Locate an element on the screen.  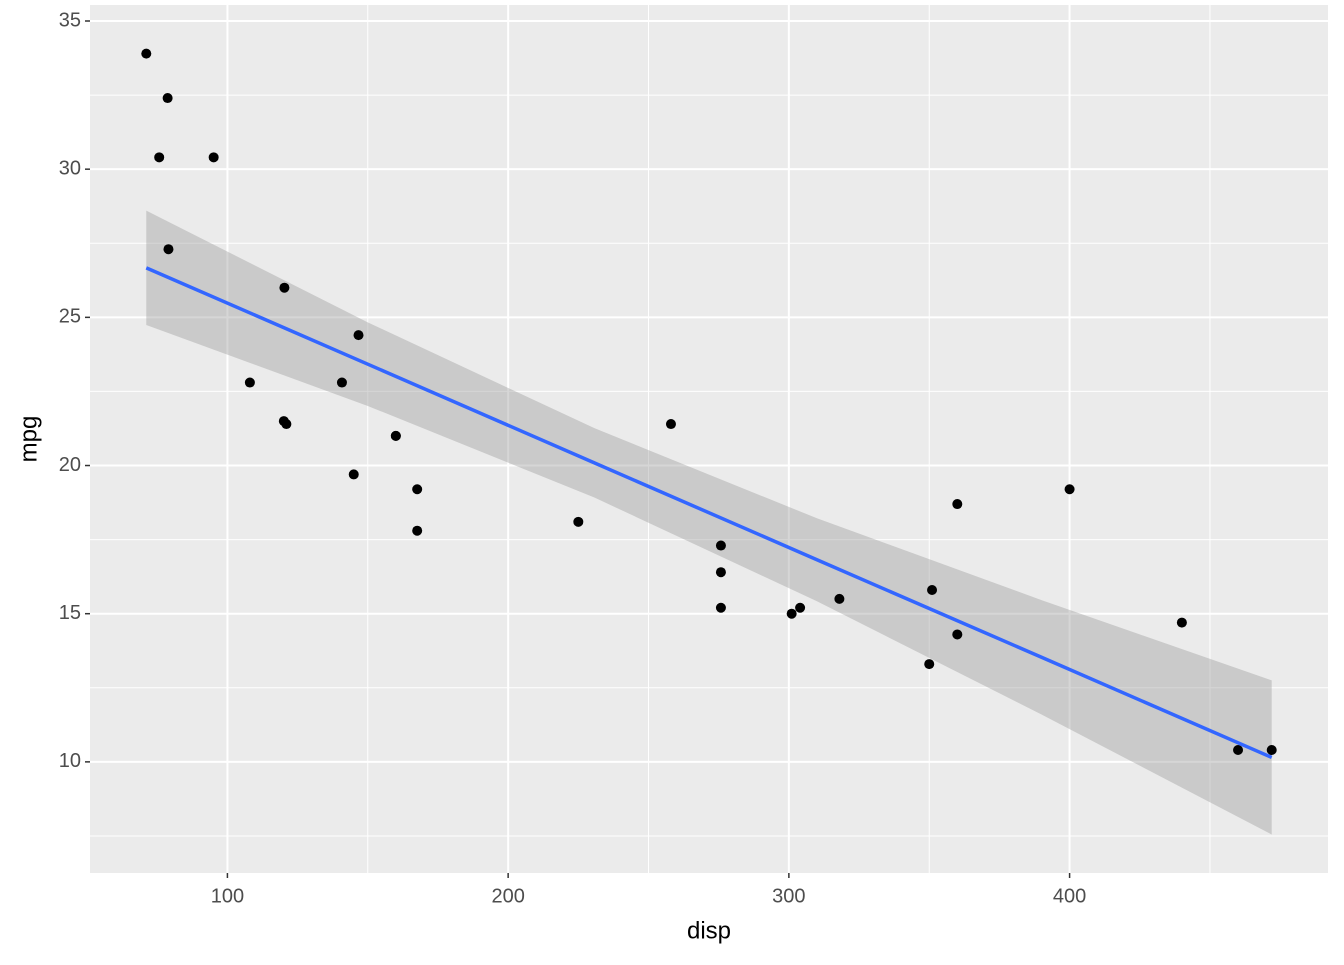
y-tick-label: 25 is located at coordinates (70, 317).